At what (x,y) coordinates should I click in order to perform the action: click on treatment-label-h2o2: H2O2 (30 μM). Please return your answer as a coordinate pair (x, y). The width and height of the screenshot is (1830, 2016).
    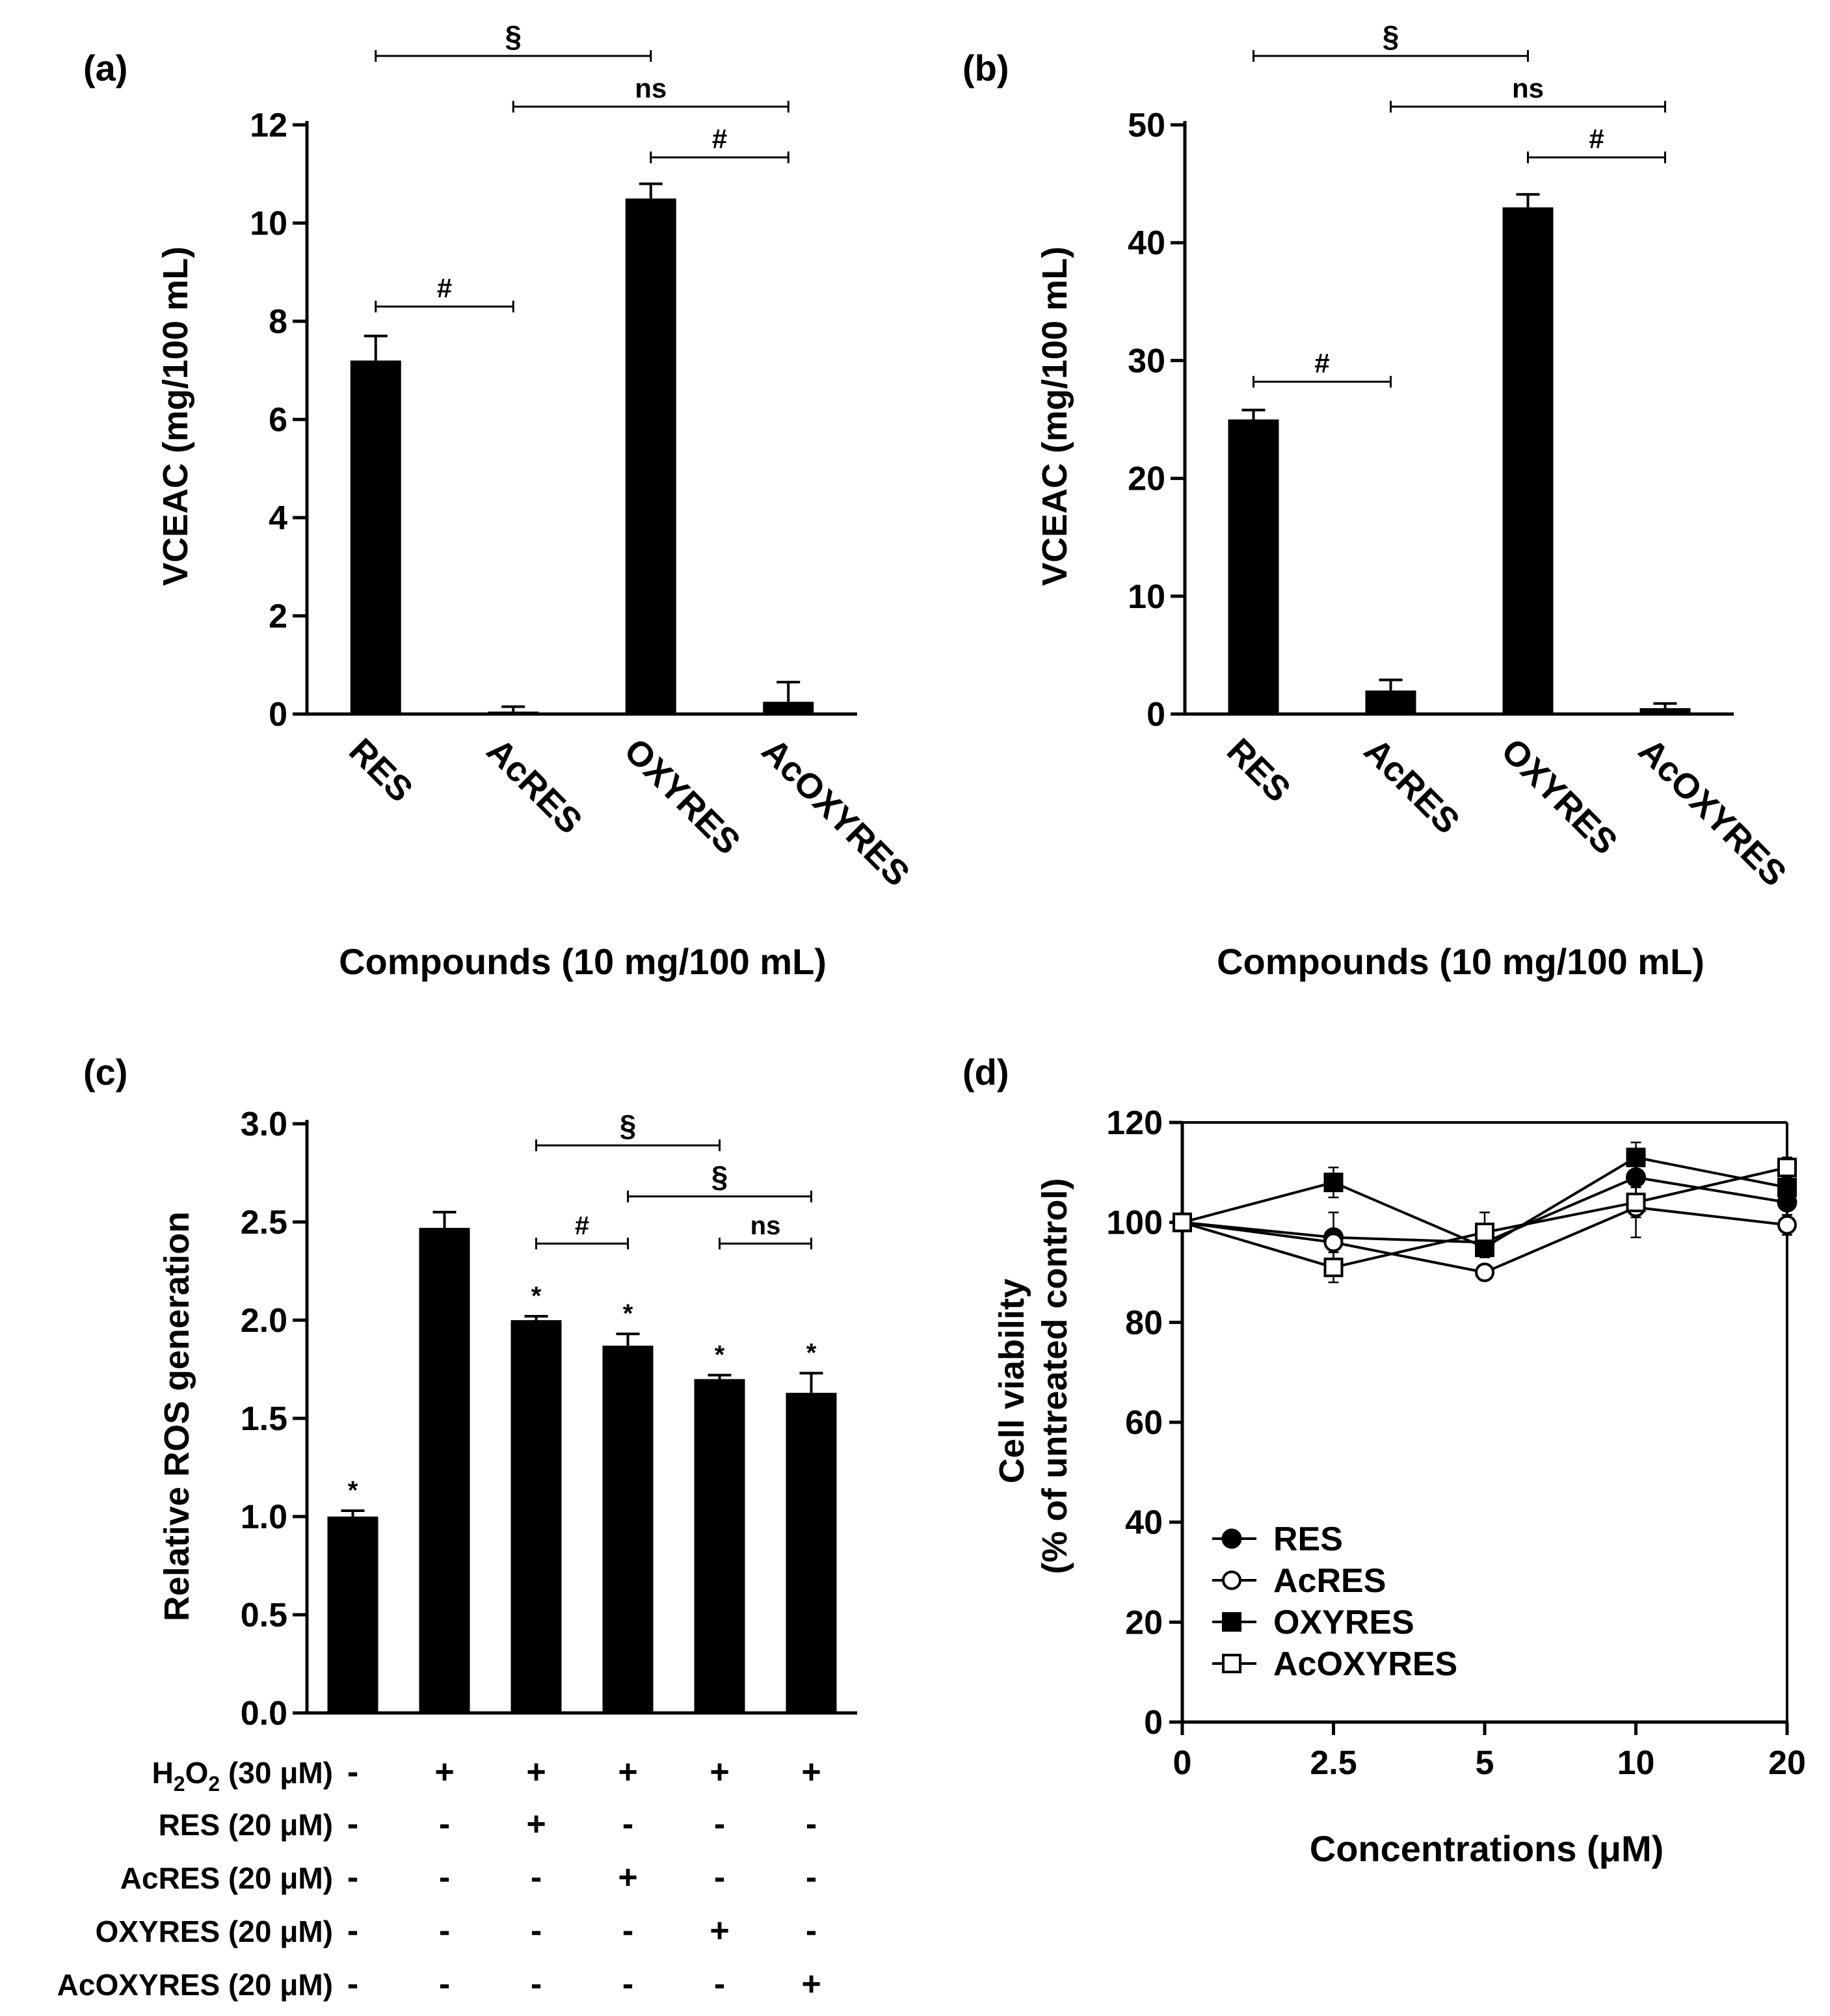
    Looking at the image, I should click on (242, 1776).